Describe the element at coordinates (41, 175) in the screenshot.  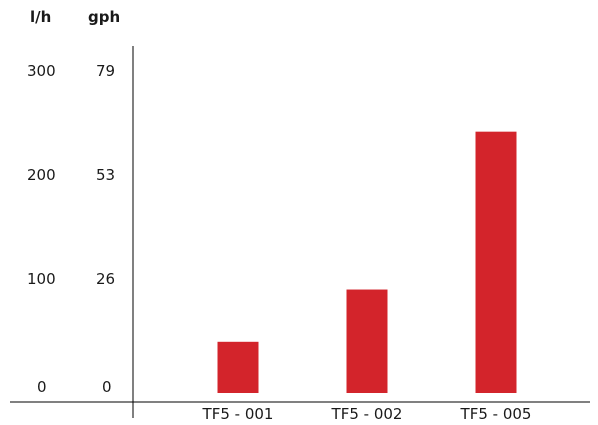
I see `y-tick-lh-200: 200` at that location.